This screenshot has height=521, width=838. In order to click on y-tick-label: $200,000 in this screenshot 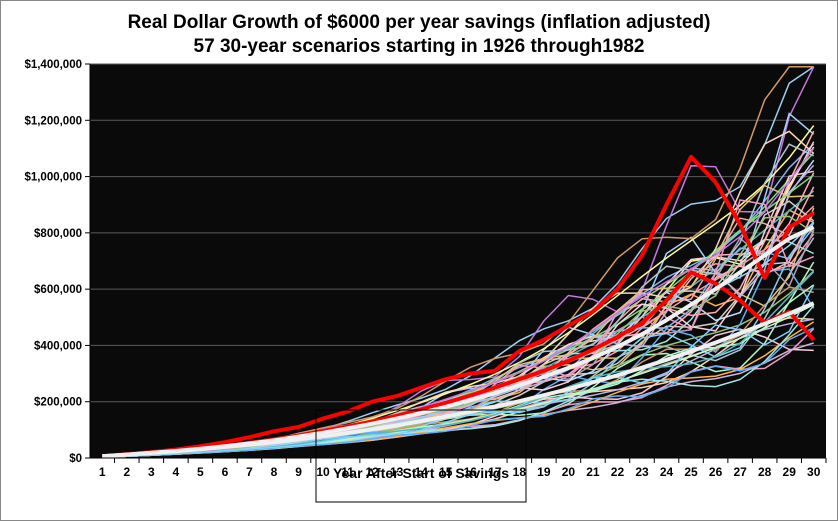, I will do `click(58, 403)`.